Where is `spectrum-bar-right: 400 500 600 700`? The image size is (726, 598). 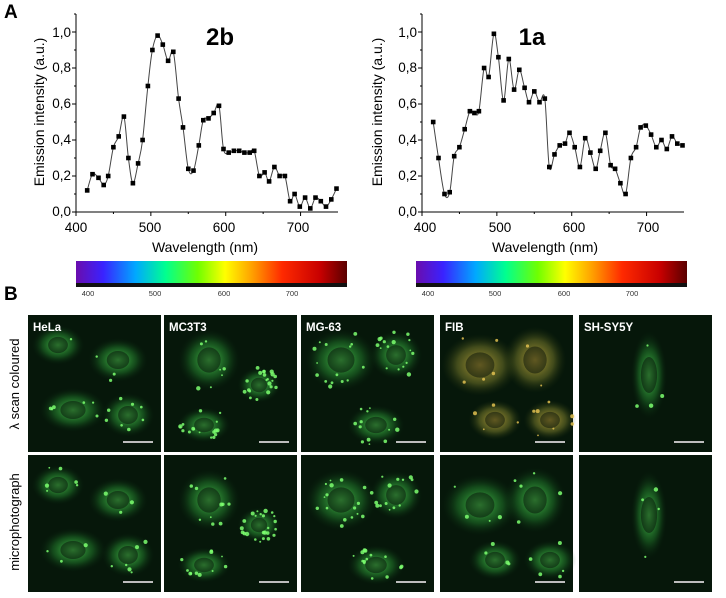
spectrum-bar-right: 400 500 600 700 is located at coordinates (551, 279).